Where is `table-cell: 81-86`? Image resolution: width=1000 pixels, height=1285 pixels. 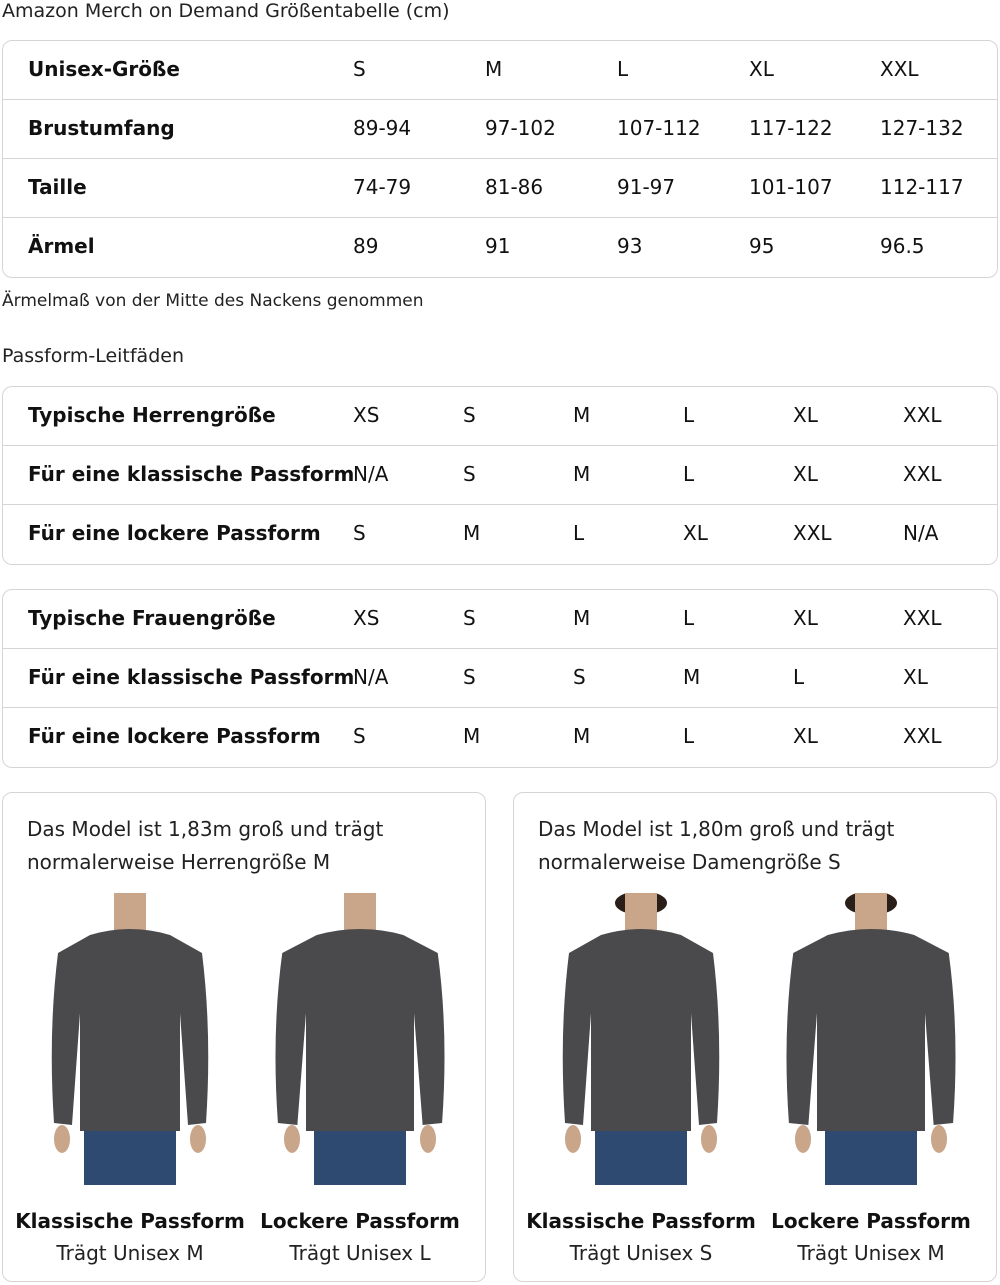
table-cell: 81-86 is located at coordinates (514, 187).